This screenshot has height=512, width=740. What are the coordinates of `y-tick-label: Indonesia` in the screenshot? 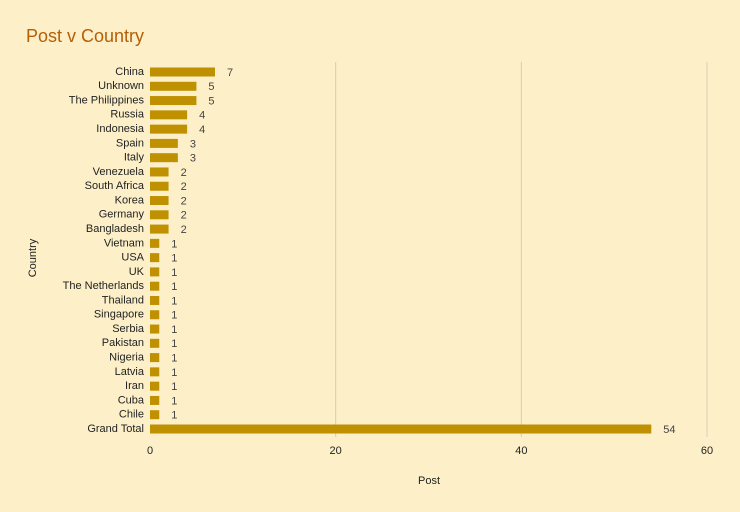 It's located at (120, 129).